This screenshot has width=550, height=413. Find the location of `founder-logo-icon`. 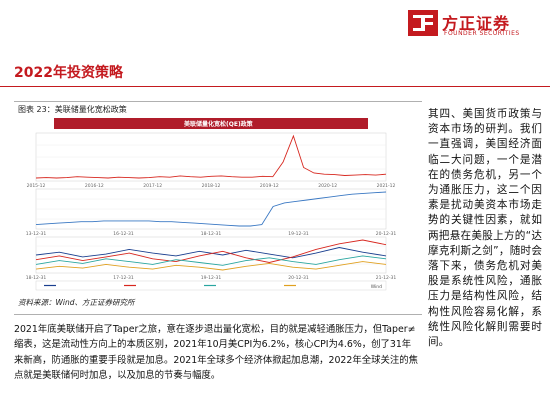

founder-logo-icon is located at coordinates (423, 23).